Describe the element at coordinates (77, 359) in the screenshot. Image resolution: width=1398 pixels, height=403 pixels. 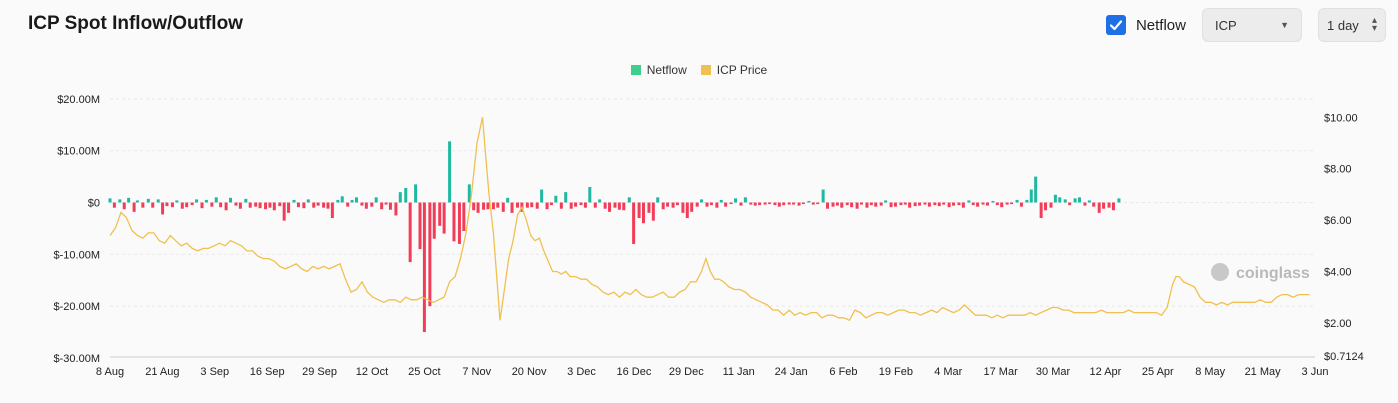
I see `y-tick-label-left: $-30.00M` at that location.